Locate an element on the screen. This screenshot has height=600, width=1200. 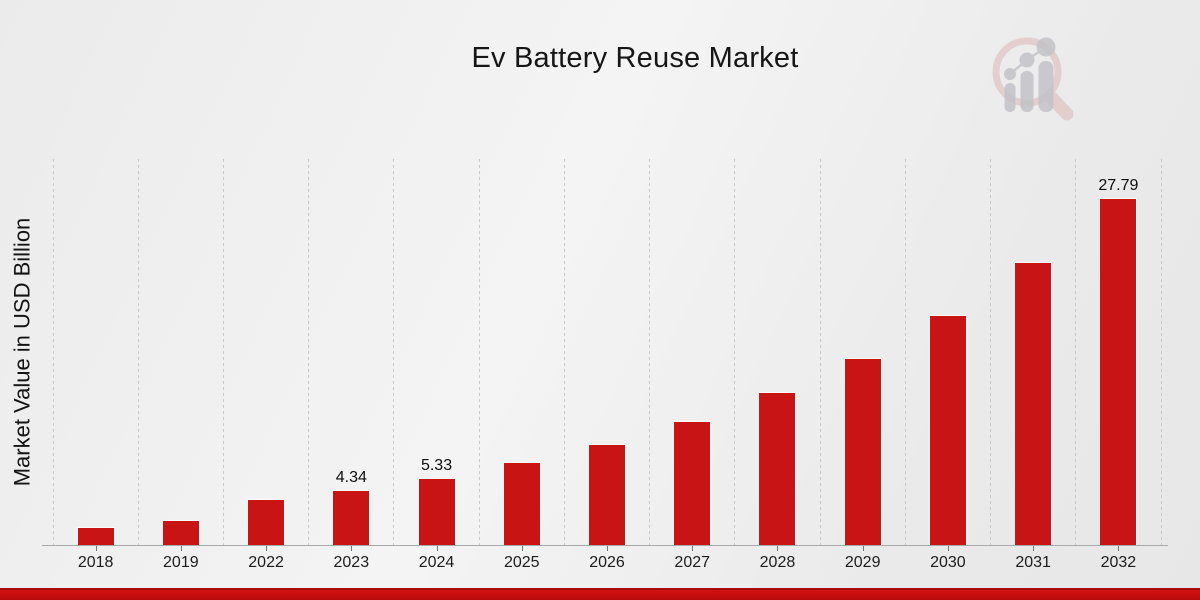
x-tick-label-2028: 2028 is located at coordinates (777, 562).